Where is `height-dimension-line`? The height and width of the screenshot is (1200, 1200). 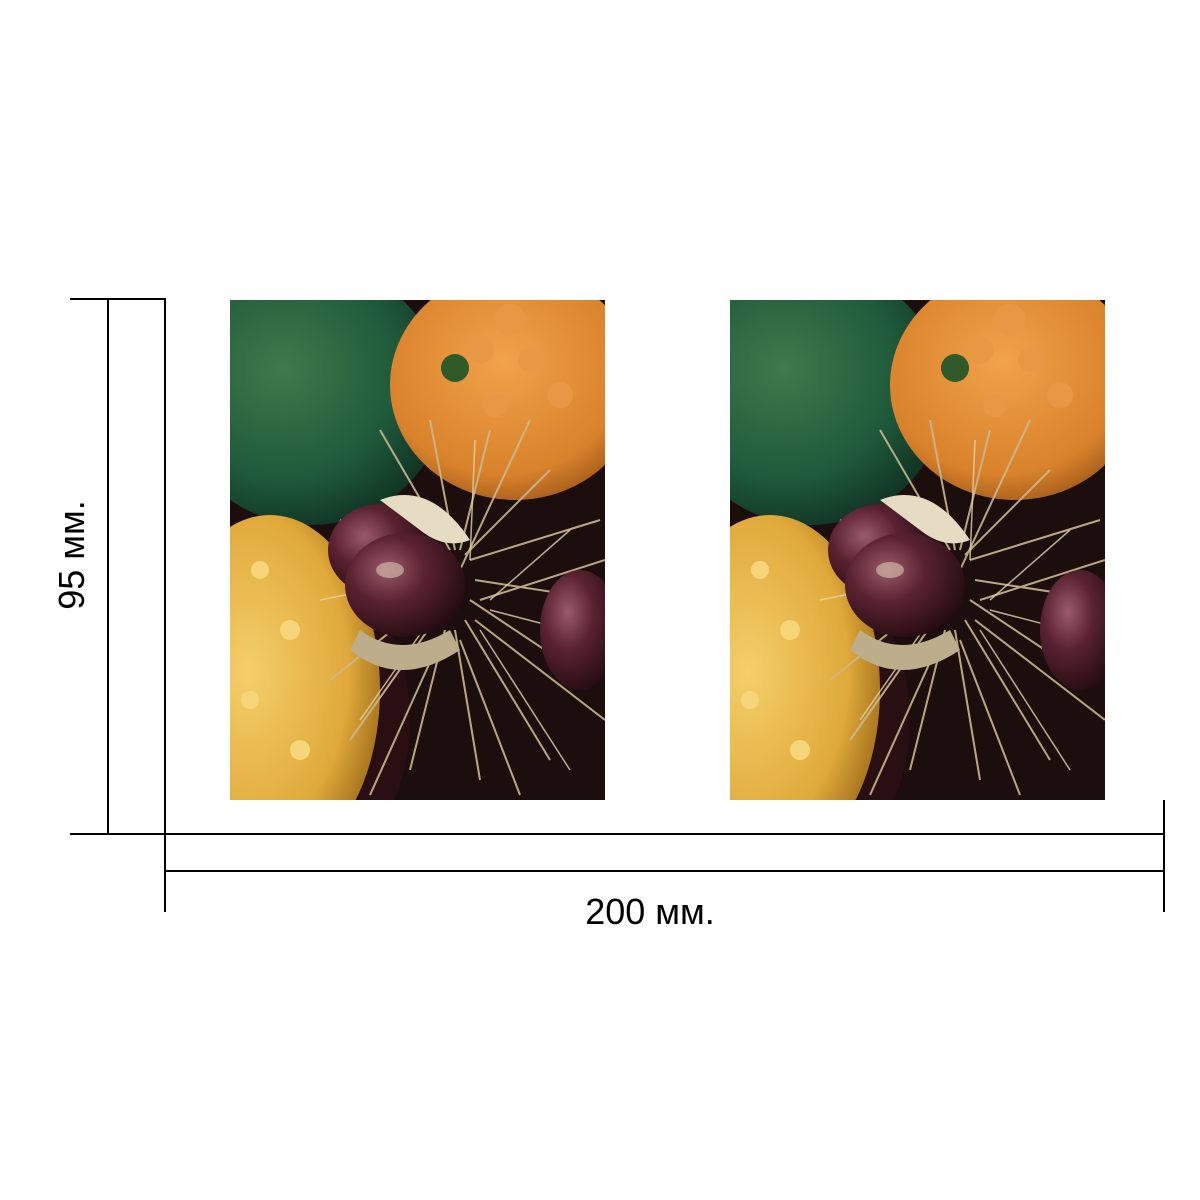
height-dimension-line is located at coordinates (108, 567).